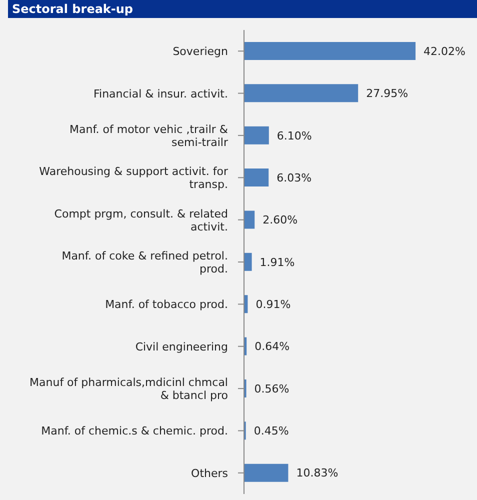 This screenshot has width=477, height=500. I want to click on y-tick-label: Manf. of coke & refined petrol. prod., so click(145, 262).